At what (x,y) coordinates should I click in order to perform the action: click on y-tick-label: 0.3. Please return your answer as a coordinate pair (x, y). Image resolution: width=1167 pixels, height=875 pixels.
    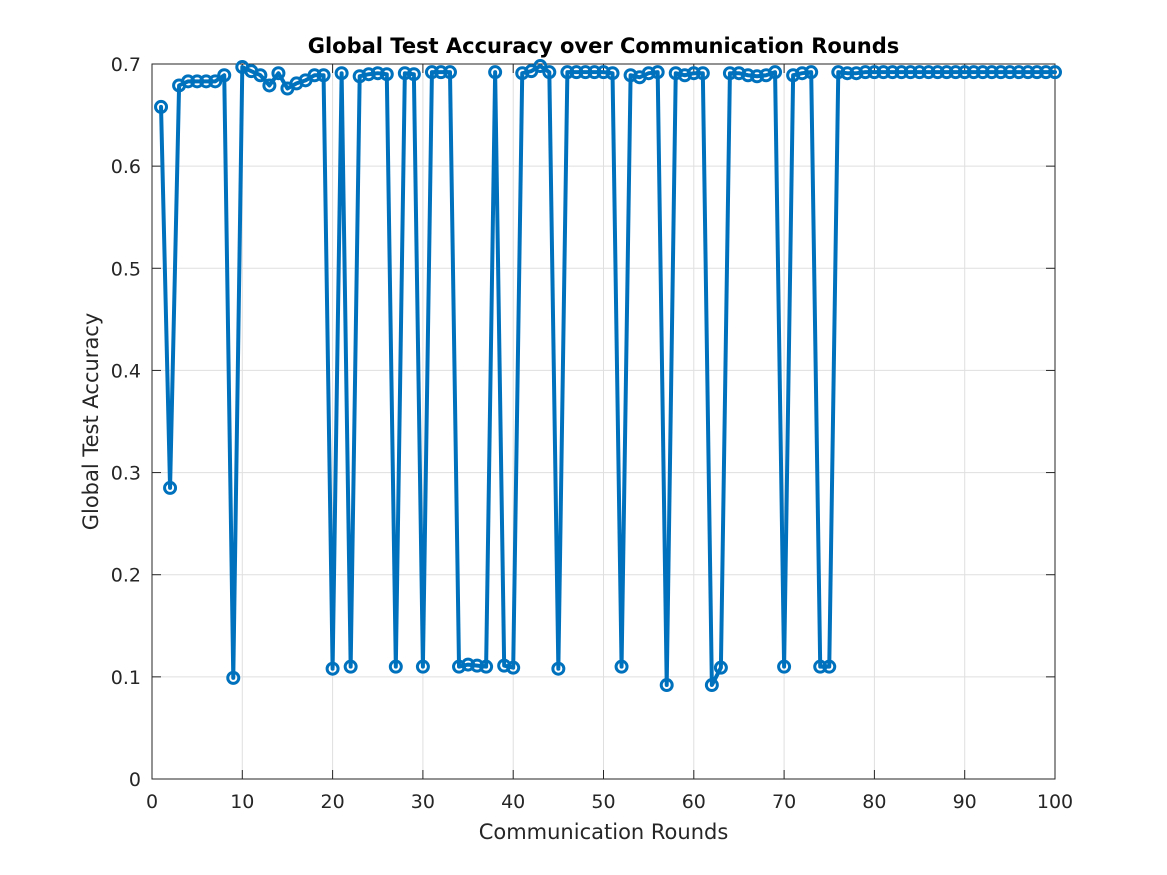
    Looking at the image, I should click on (126, 474).